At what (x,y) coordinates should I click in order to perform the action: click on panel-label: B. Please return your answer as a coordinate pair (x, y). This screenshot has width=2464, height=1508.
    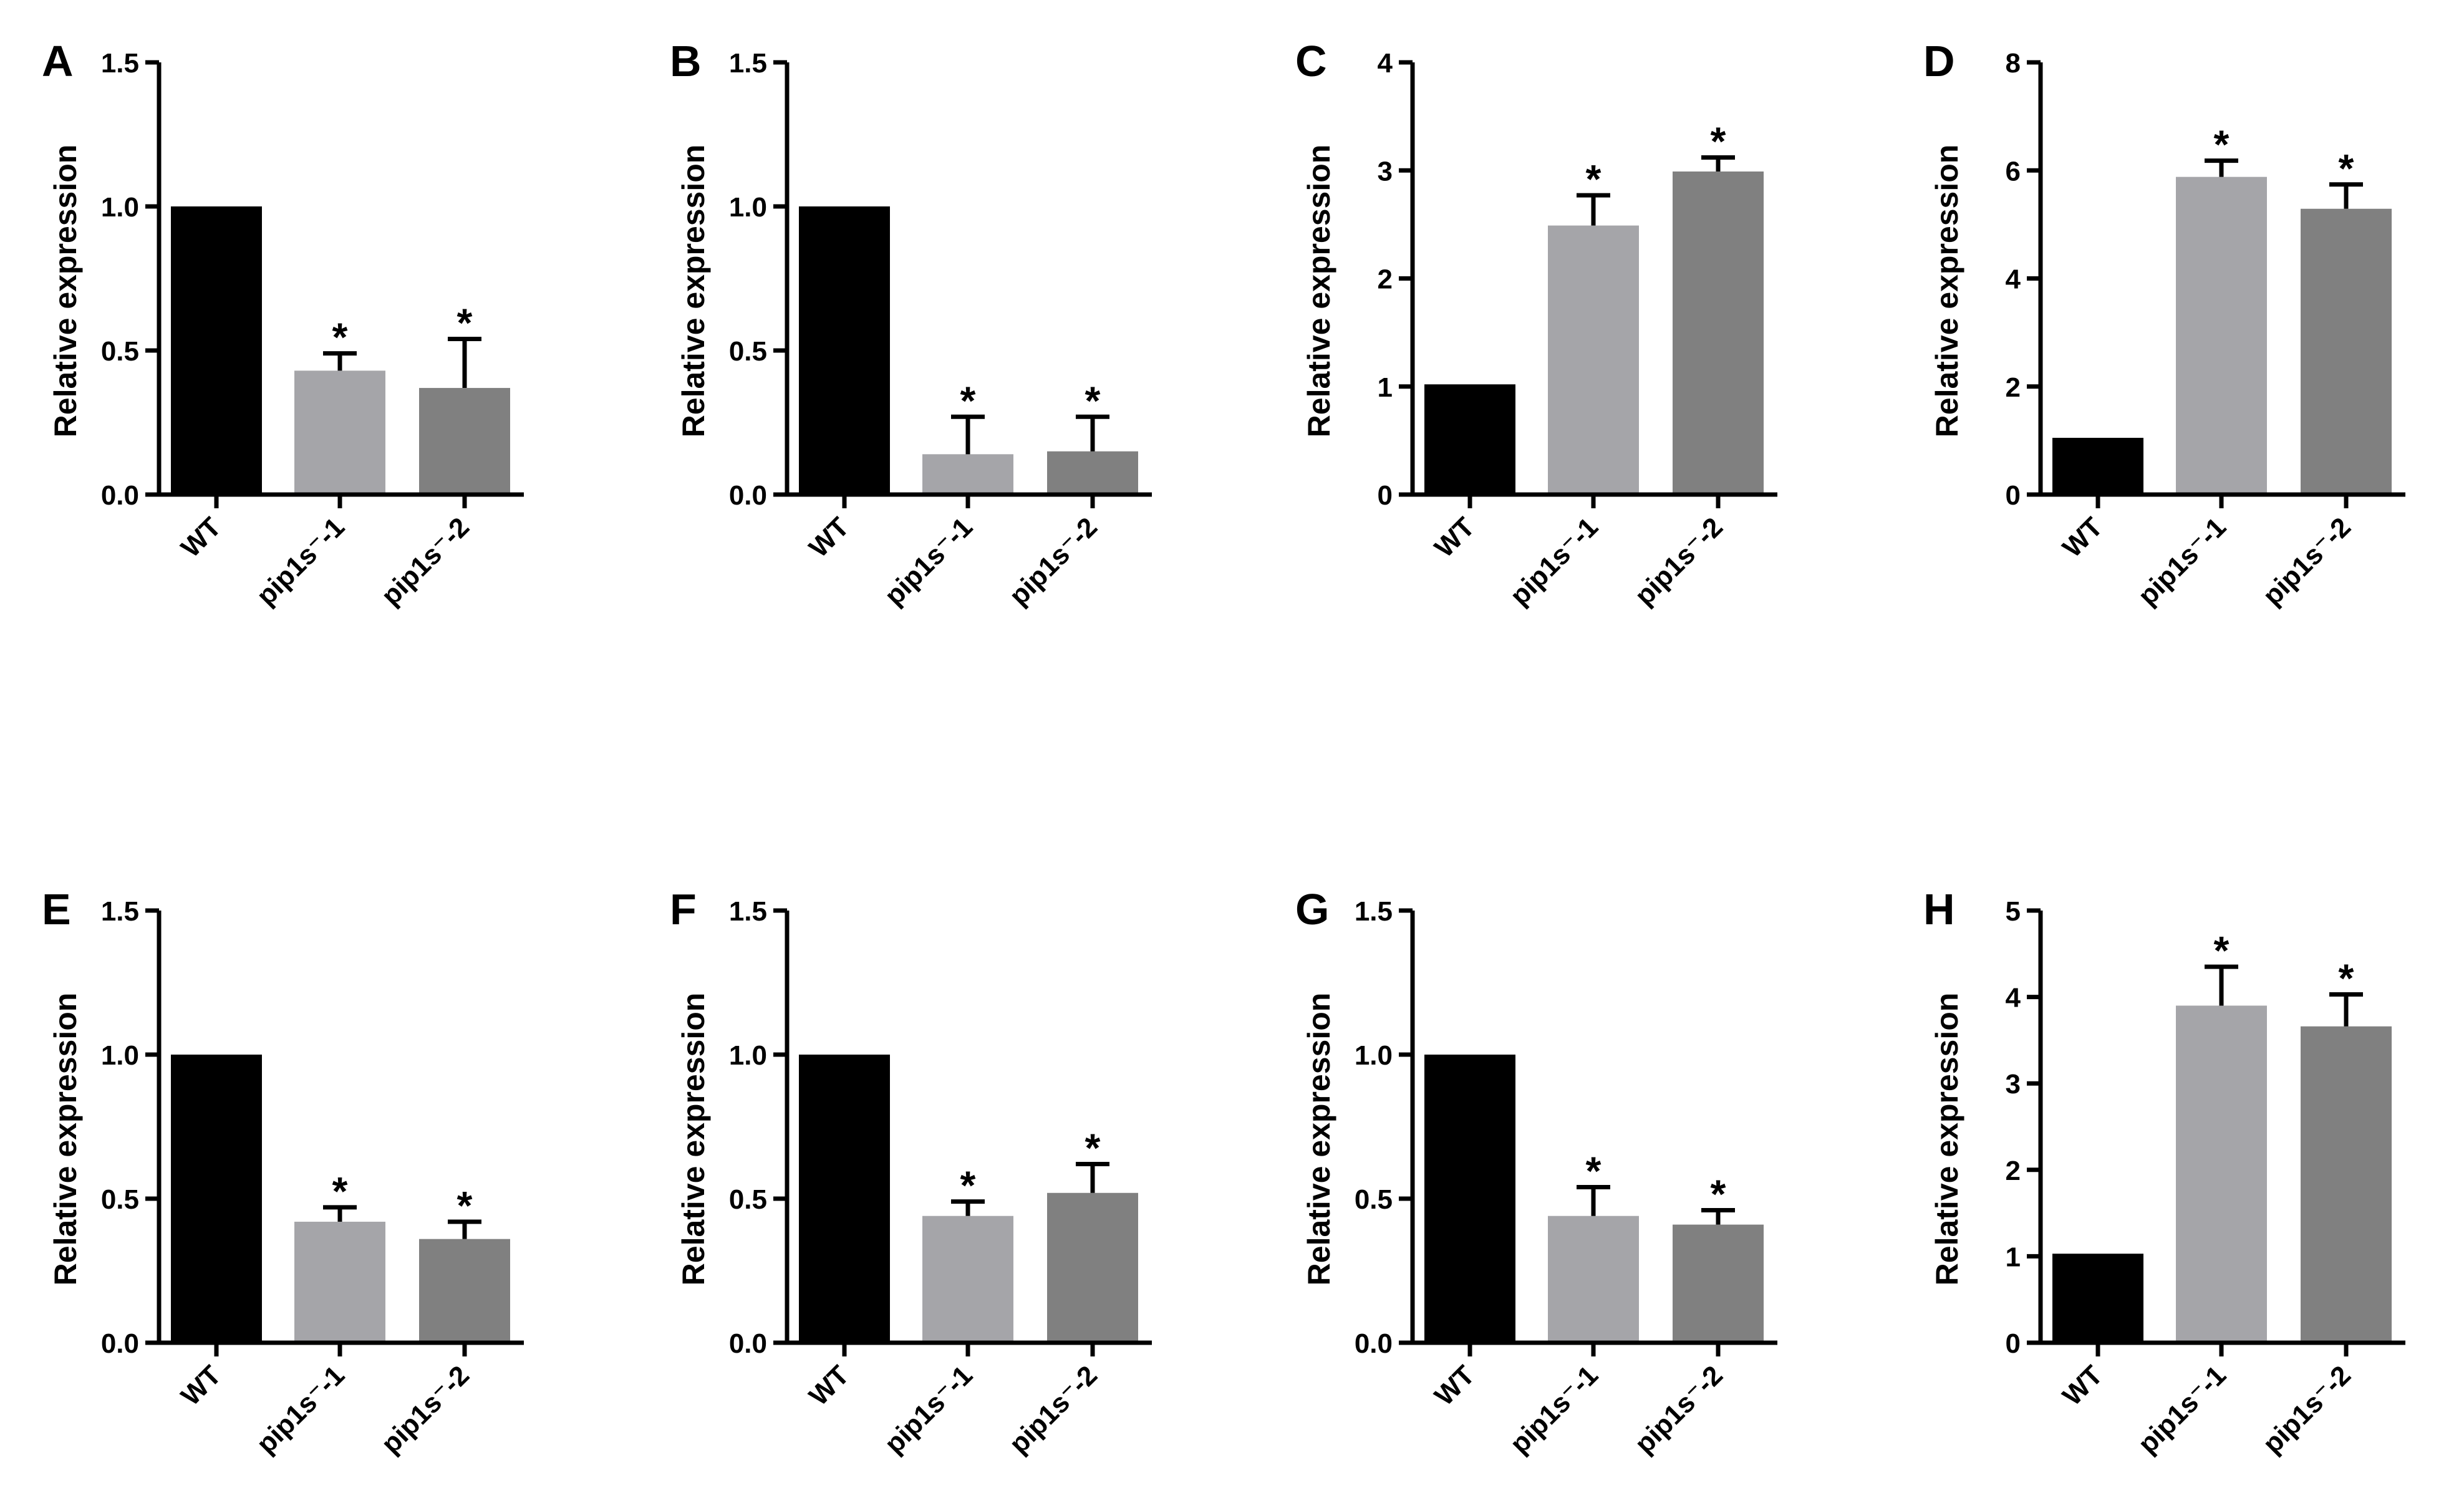
    Looking at the image, I should click on (686, 61).